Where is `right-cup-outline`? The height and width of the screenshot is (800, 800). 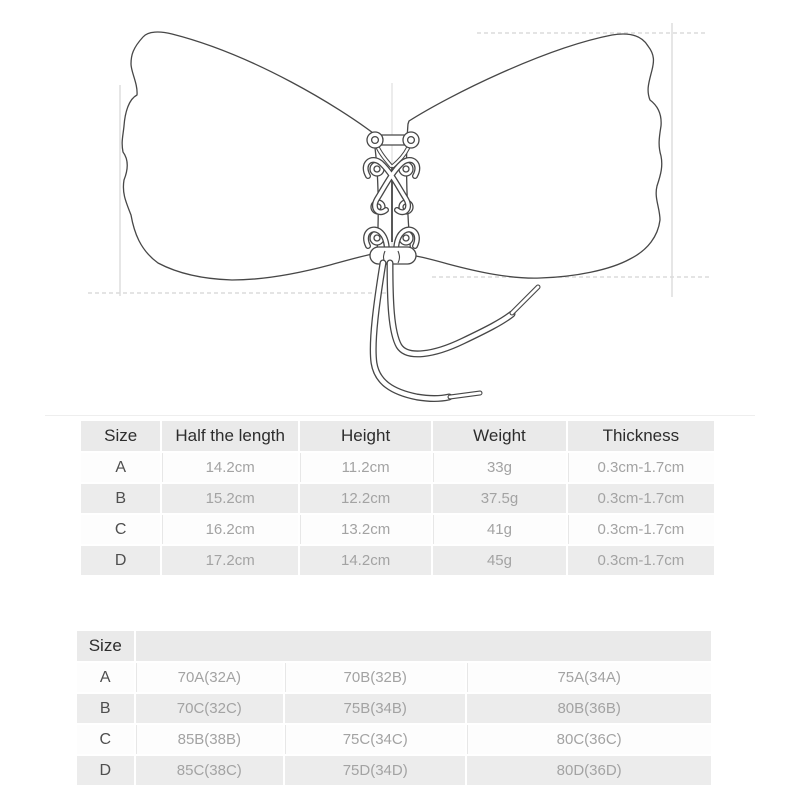 right-cup-outline is located at coordinates (534, 156).